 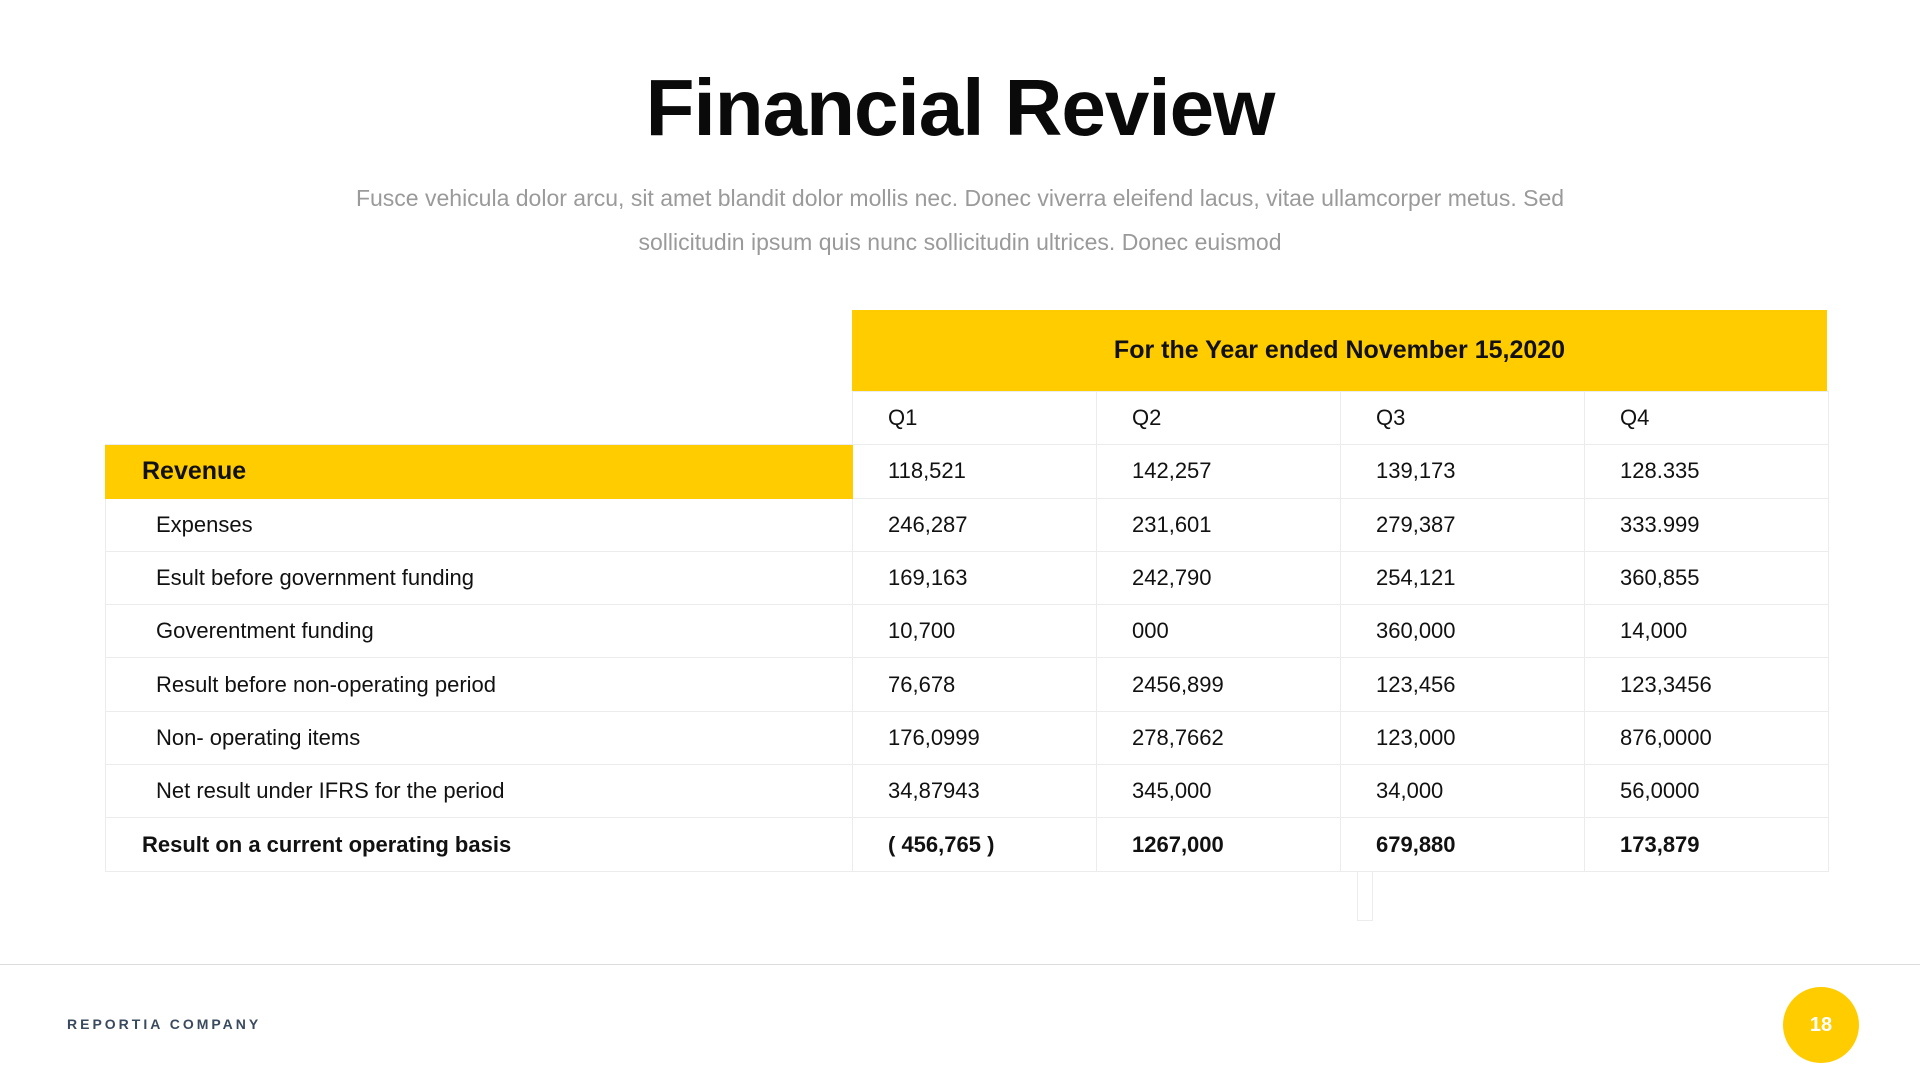 I want to click on value-cell: 246,287, so click(x=974, y=524).